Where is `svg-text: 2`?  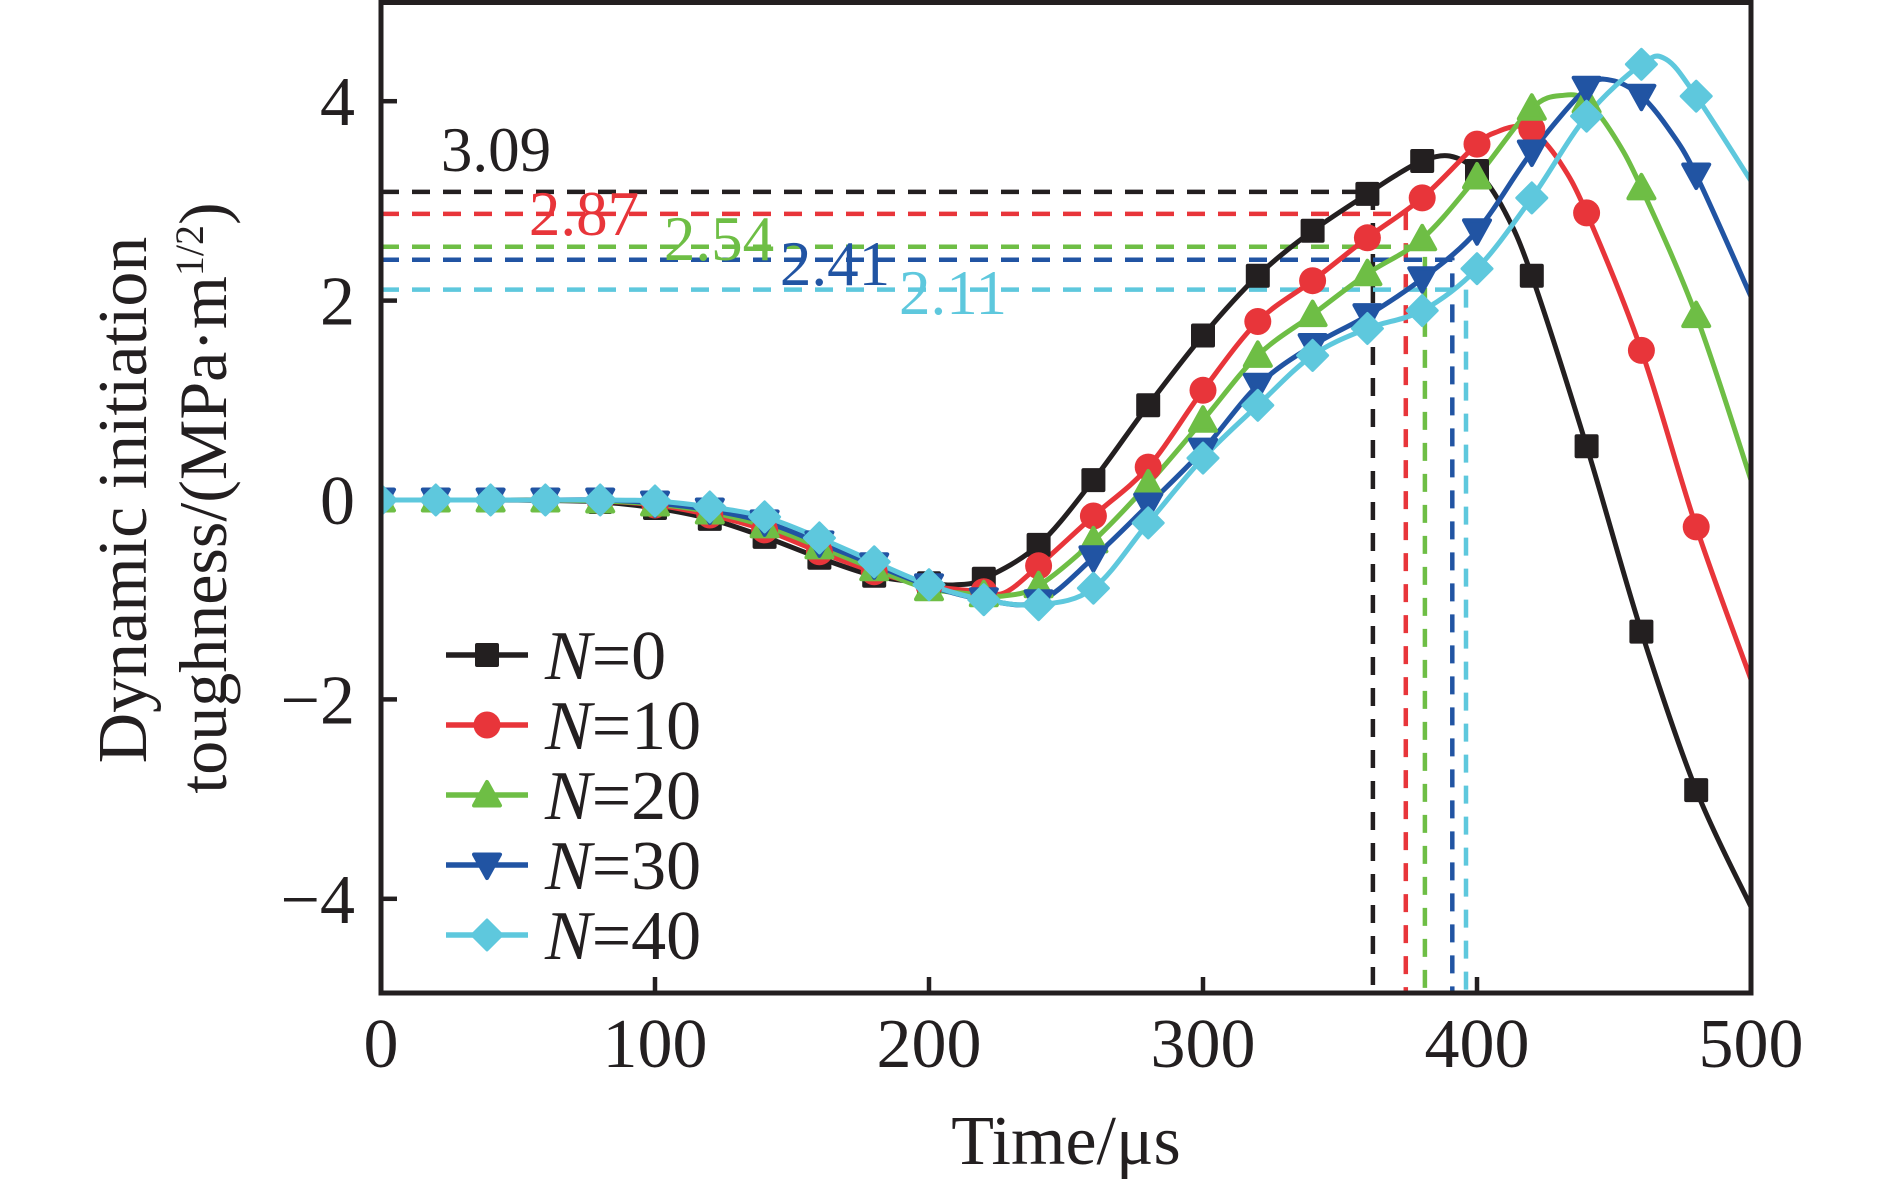
svg-text: 2 is located at coordinates (337, 302).